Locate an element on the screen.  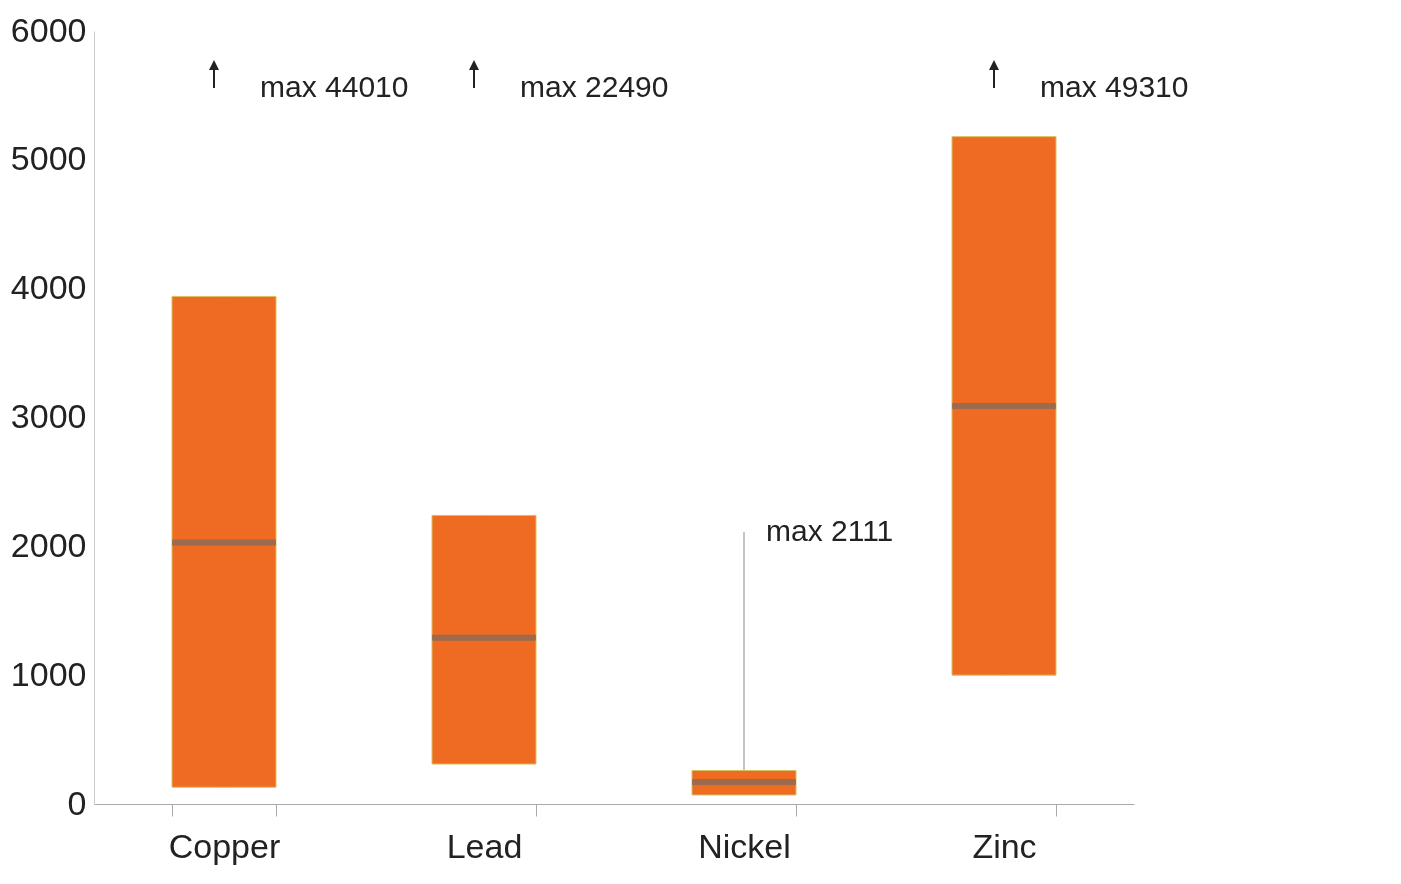
y-tick-label: 5000 is located at coordinates (48, 158).